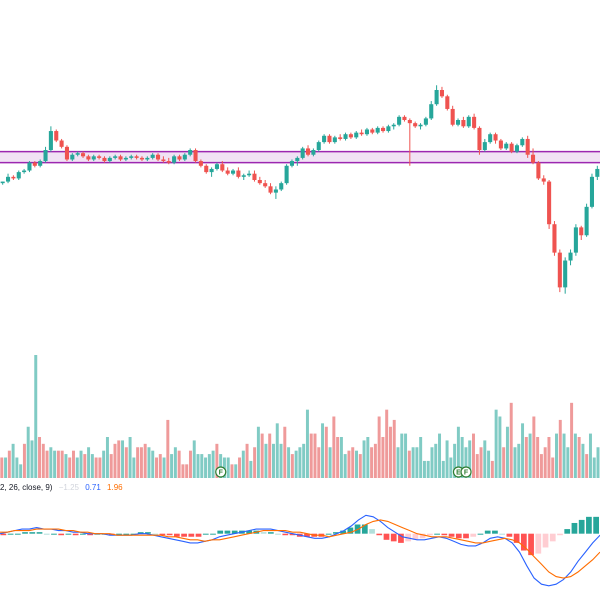  I want to click on macd-line, so click(300, 550).